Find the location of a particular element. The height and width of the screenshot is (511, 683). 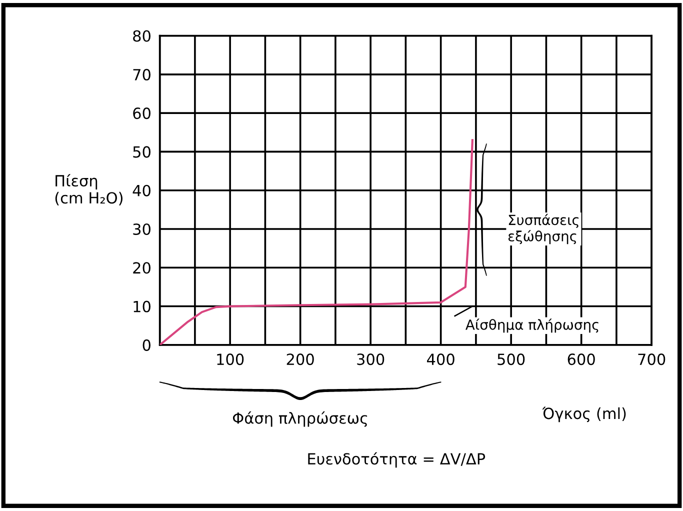

y-tick-label: 20 is located at coordinates (141, 268).